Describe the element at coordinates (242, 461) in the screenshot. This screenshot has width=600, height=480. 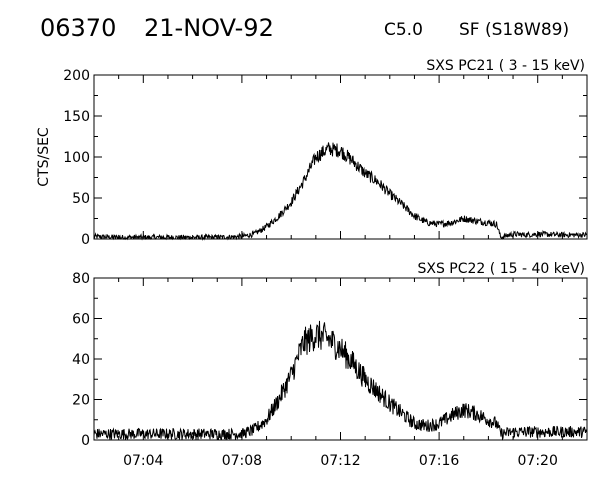
I see `xtick-label-1: 07:08` at that location.